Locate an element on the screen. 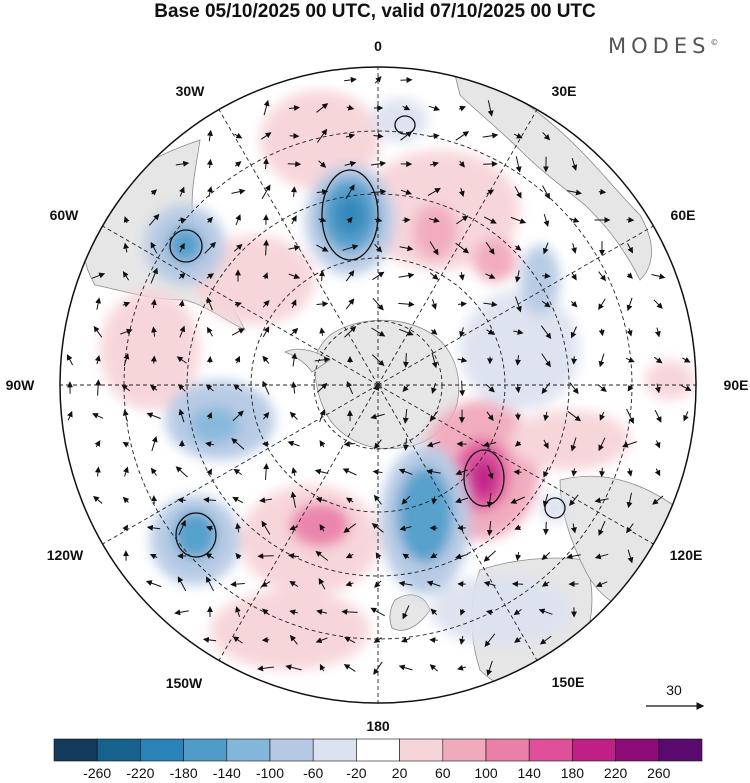 The width and height of the screenshot is (750, 783). lon-label-60e: 60E is located at coordinates (683, 215).